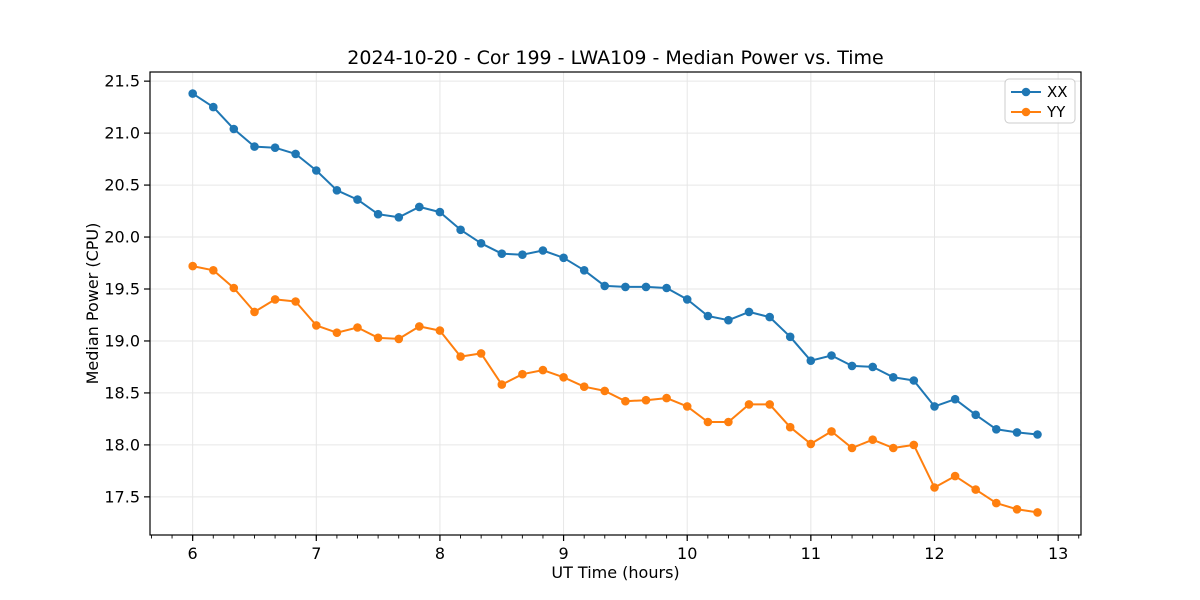 Image resolution: width=1200 pixels, height=600 pixels. What do you see at coordinates (1058, 553) in the screenshot?
I see `x-tick-label: 13` at bounding box center [1058, 553].